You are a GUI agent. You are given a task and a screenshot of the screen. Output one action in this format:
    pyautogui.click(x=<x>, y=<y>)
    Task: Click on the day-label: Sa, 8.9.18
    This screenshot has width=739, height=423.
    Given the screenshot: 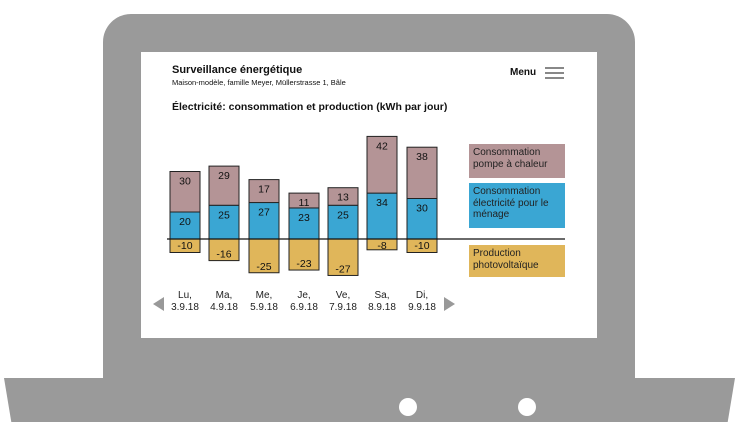 What is the action you would take?
    pyautogui.click(x=382, y=302)
    